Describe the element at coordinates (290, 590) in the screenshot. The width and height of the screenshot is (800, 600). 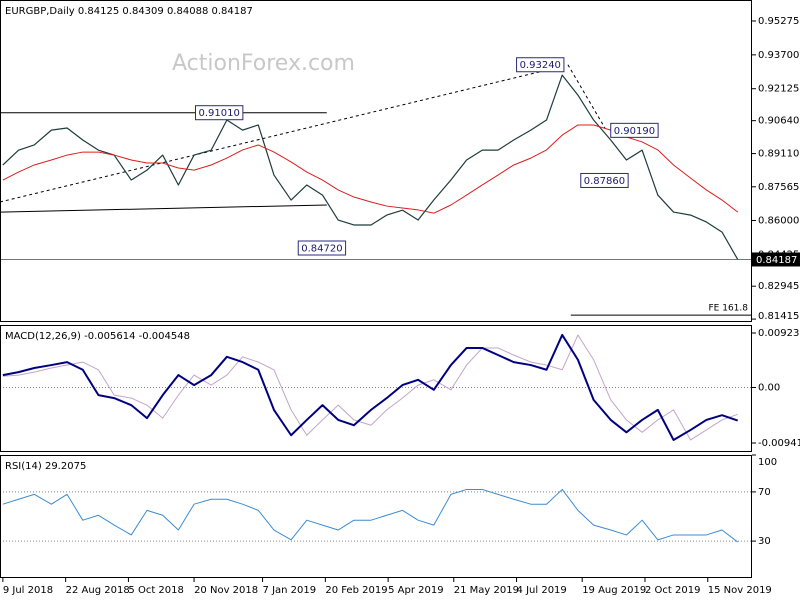
I see `x-tick-label: 7 Jan 2019` at that location.